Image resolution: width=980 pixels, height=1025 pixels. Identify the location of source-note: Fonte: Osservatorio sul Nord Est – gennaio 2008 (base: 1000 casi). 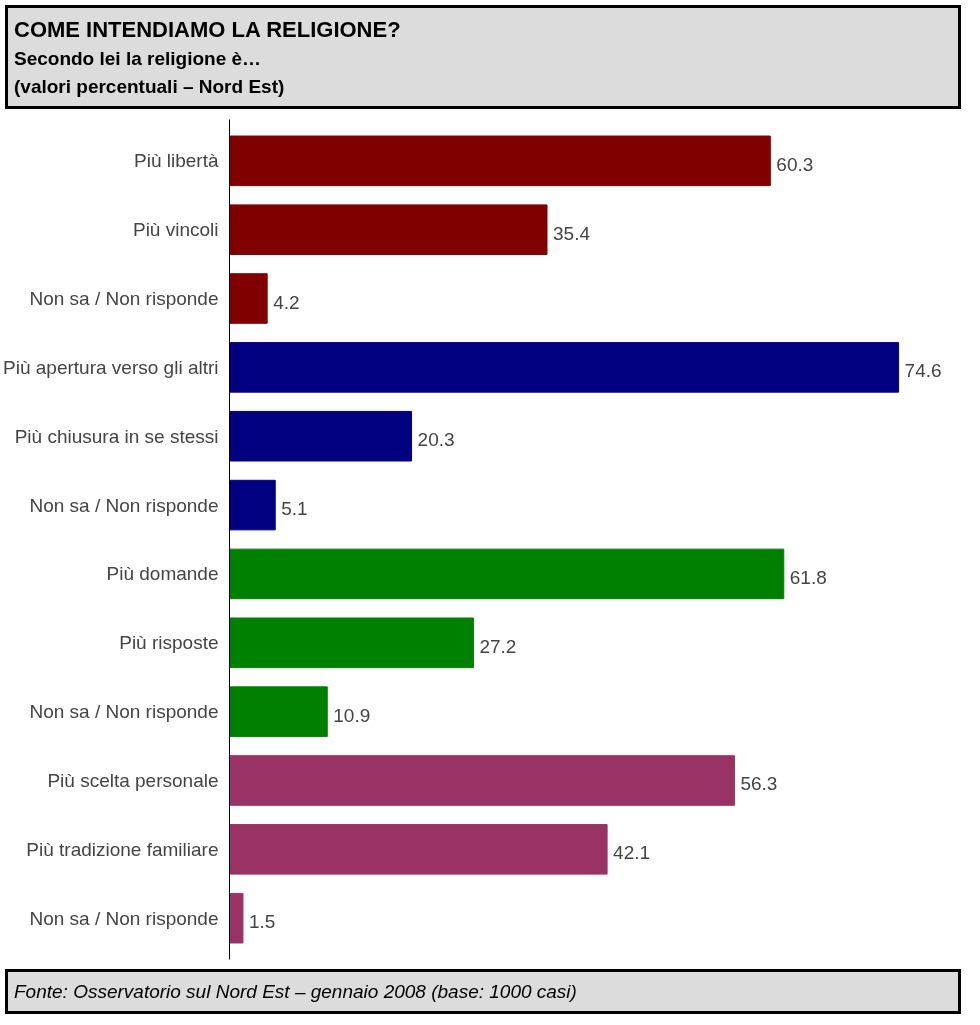
(295, 991).